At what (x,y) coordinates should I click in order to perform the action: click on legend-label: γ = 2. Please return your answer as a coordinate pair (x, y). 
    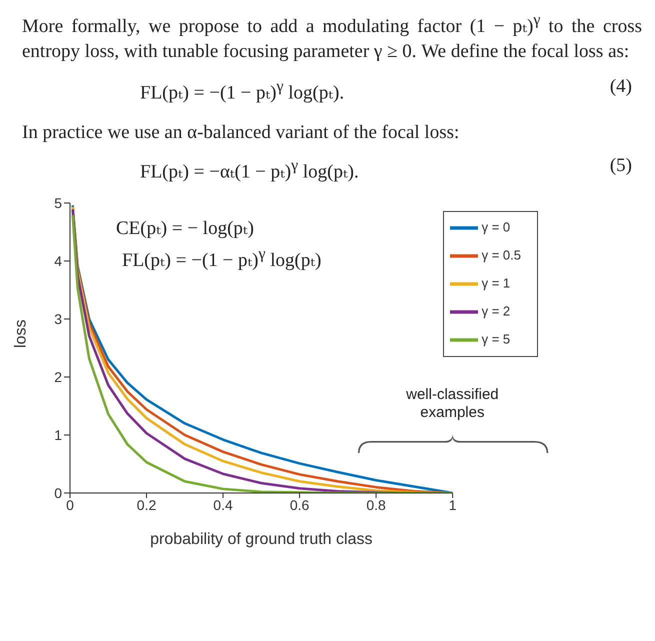
    Looking at the image, I should click on (496, 310).